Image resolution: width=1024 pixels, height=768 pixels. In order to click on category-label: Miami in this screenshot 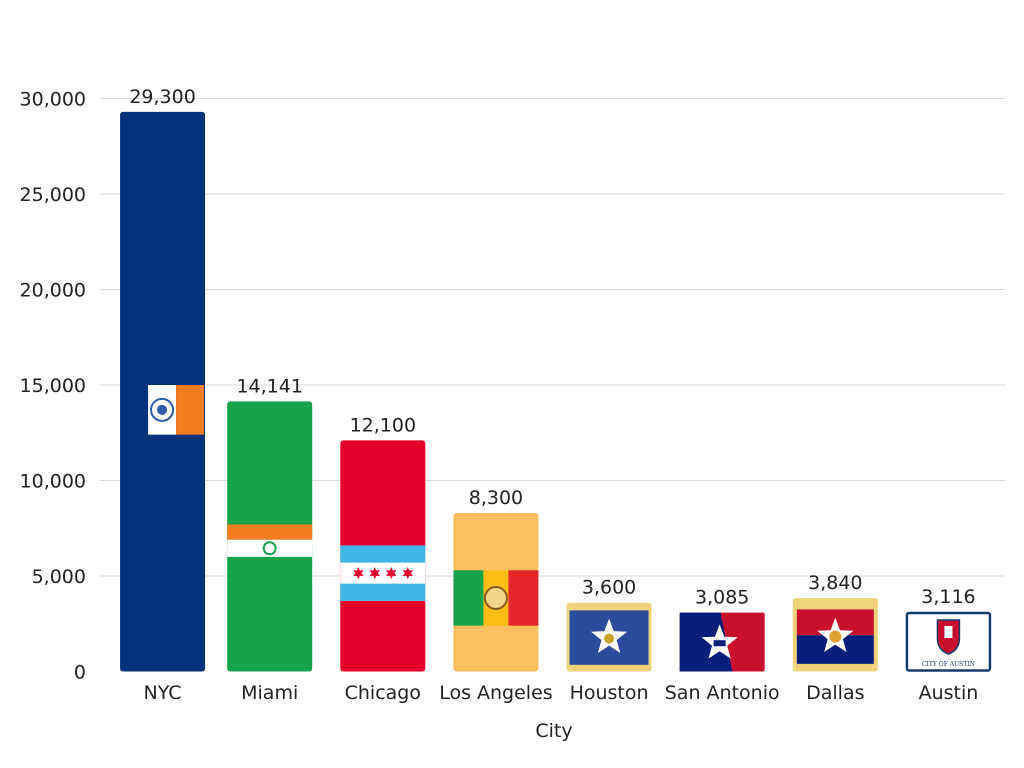, I will do `click(269, 693)`.